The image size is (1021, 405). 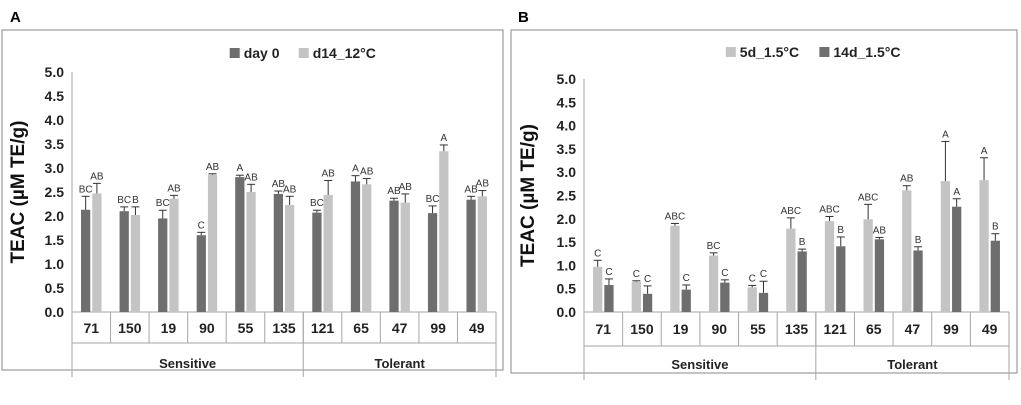 What do you see at coordinates (866, 52) in the screenshot?
I see `legend-label: 14d_1.5°C` at bounding box center [866, 52].